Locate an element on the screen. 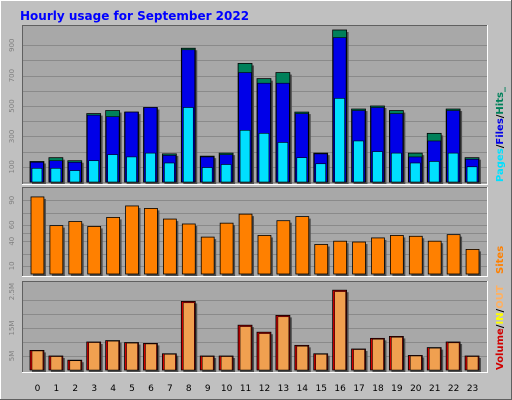  legend-pages-files-hits-part: Files is located at coordinates (500, 131).